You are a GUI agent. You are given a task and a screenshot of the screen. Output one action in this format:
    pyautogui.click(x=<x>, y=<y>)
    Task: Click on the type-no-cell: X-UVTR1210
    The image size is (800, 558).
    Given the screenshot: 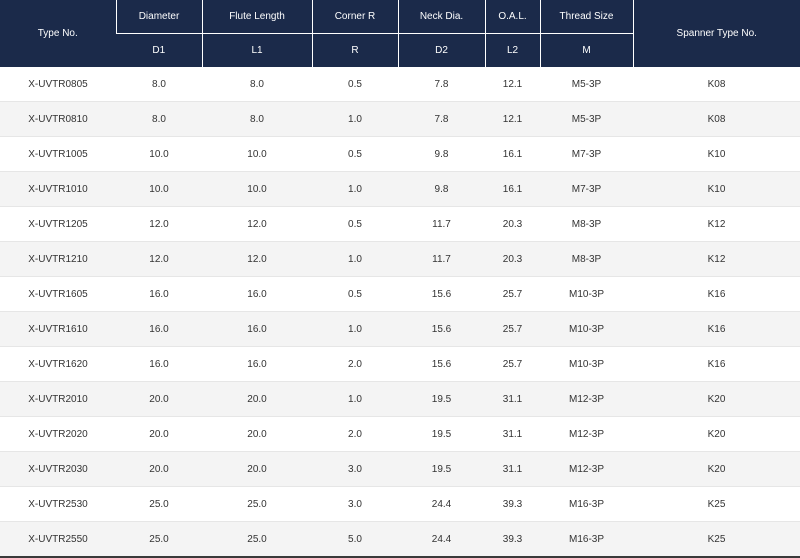 What is the action you would take?
    pyautogui.click(x=58, y=259)
    